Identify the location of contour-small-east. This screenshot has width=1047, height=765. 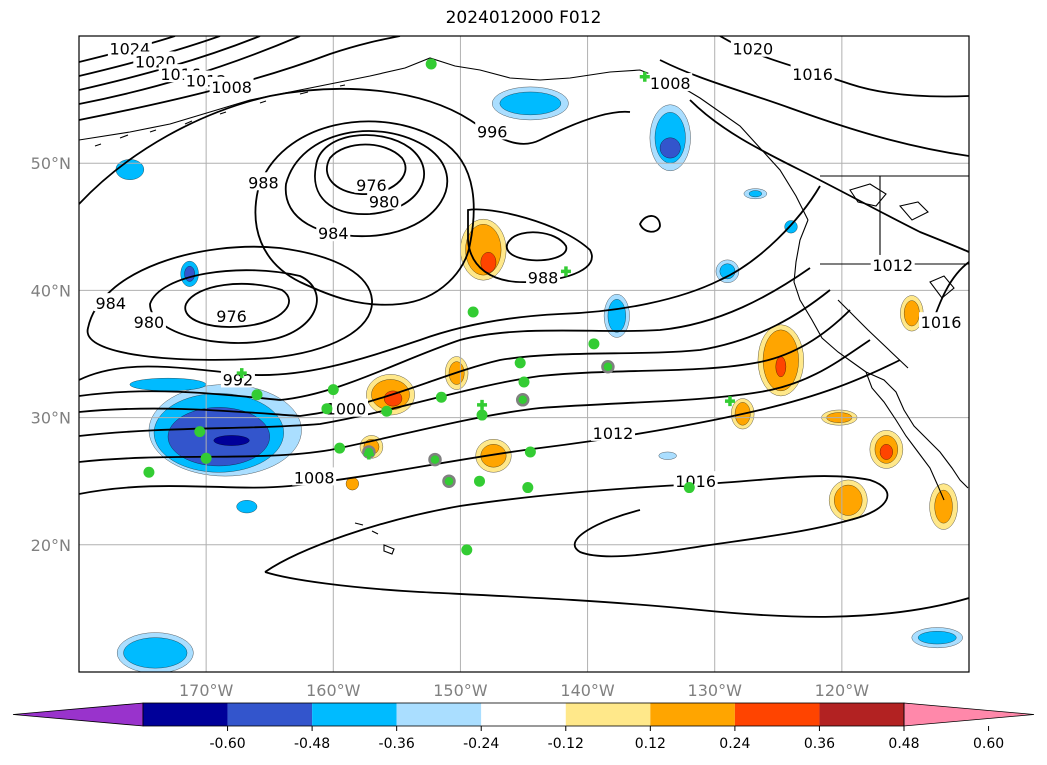
(650, 224).